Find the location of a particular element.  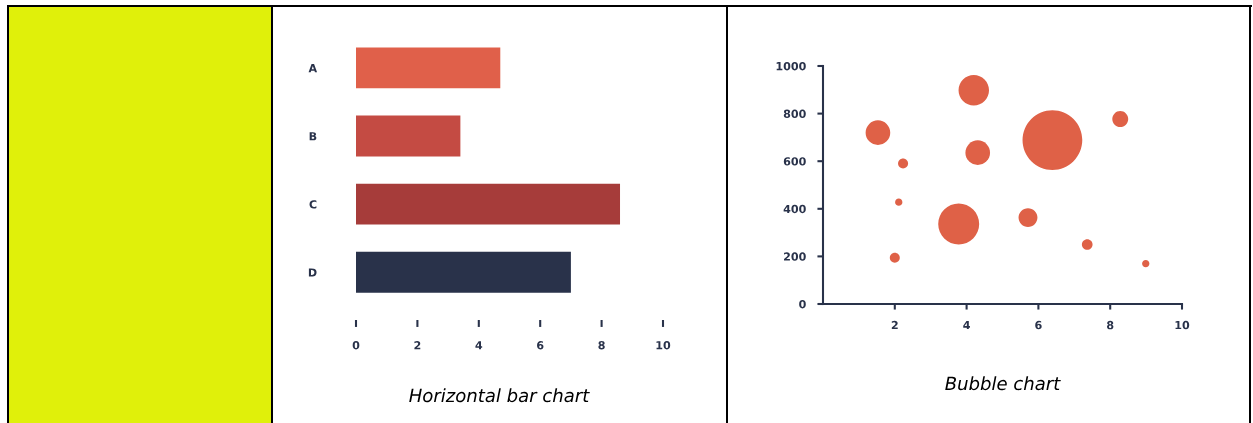

y-tick-label: C is located at coordinates (313, 204).